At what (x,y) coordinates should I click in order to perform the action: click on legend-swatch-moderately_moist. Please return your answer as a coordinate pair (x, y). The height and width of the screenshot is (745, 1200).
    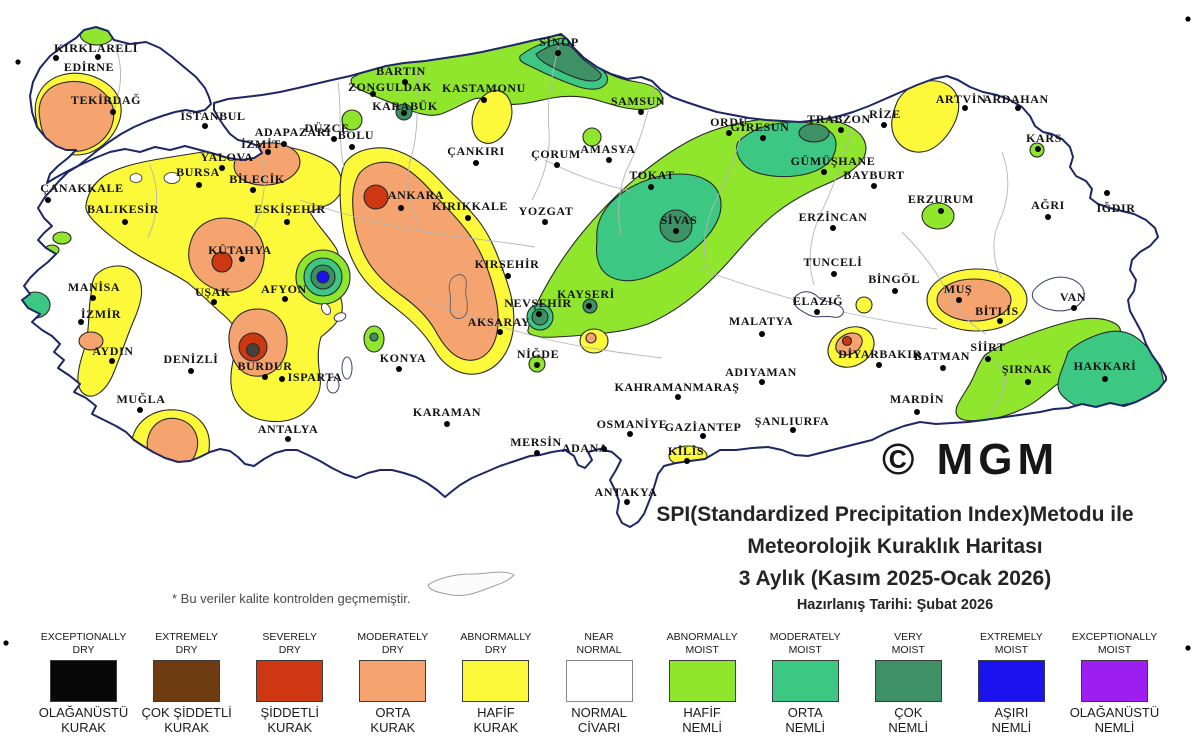
    Looking at the image, I should click on (805, 681).